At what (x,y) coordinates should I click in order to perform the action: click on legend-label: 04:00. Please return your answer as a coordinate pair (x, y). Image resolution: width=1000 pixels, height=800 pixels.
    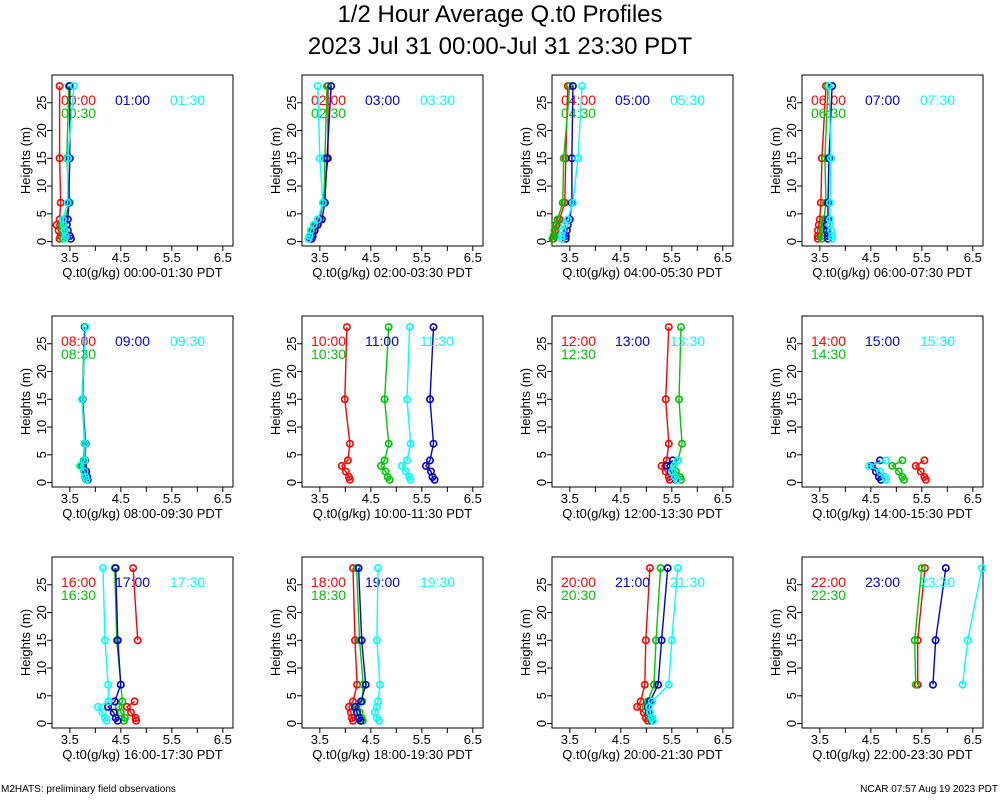
    Looking at the image, I should click on (578, 100).